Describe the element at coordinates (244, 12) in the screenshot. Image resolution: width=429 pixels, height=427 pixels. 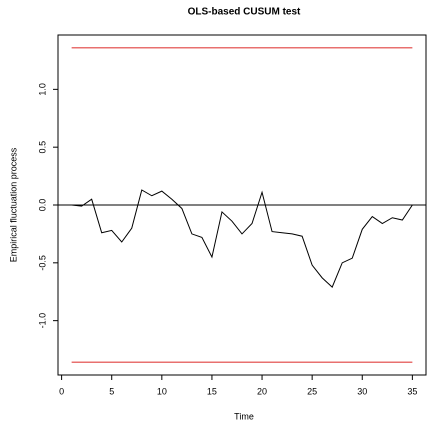
I see `chart-title: OLS-based CUSUM test` at that location.